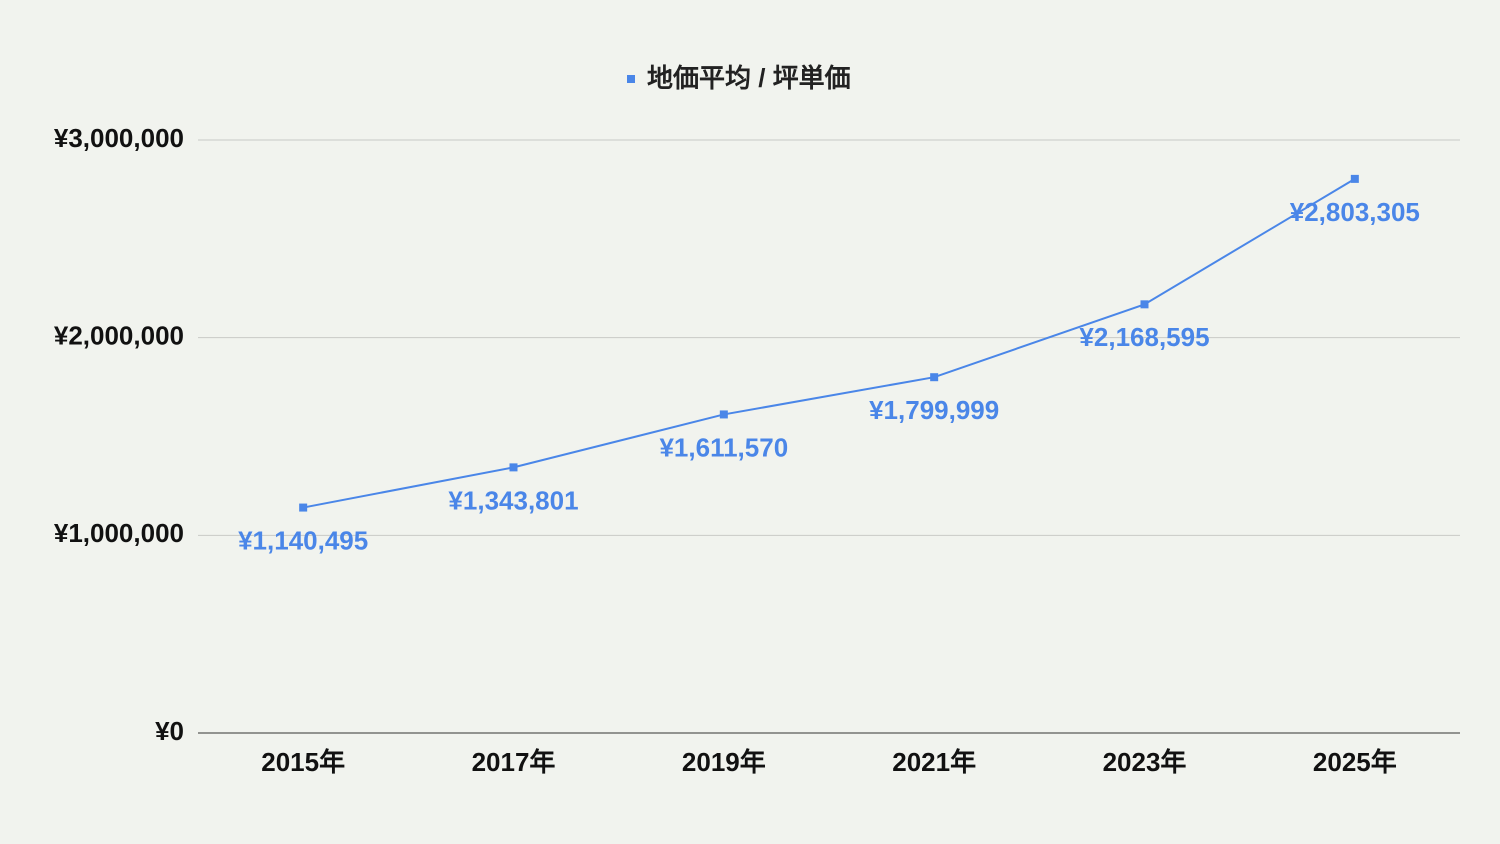  What do you see at coordinates (631, 79) in the screenshot?
I see `legend-marker` at bounding box center [631, 79].